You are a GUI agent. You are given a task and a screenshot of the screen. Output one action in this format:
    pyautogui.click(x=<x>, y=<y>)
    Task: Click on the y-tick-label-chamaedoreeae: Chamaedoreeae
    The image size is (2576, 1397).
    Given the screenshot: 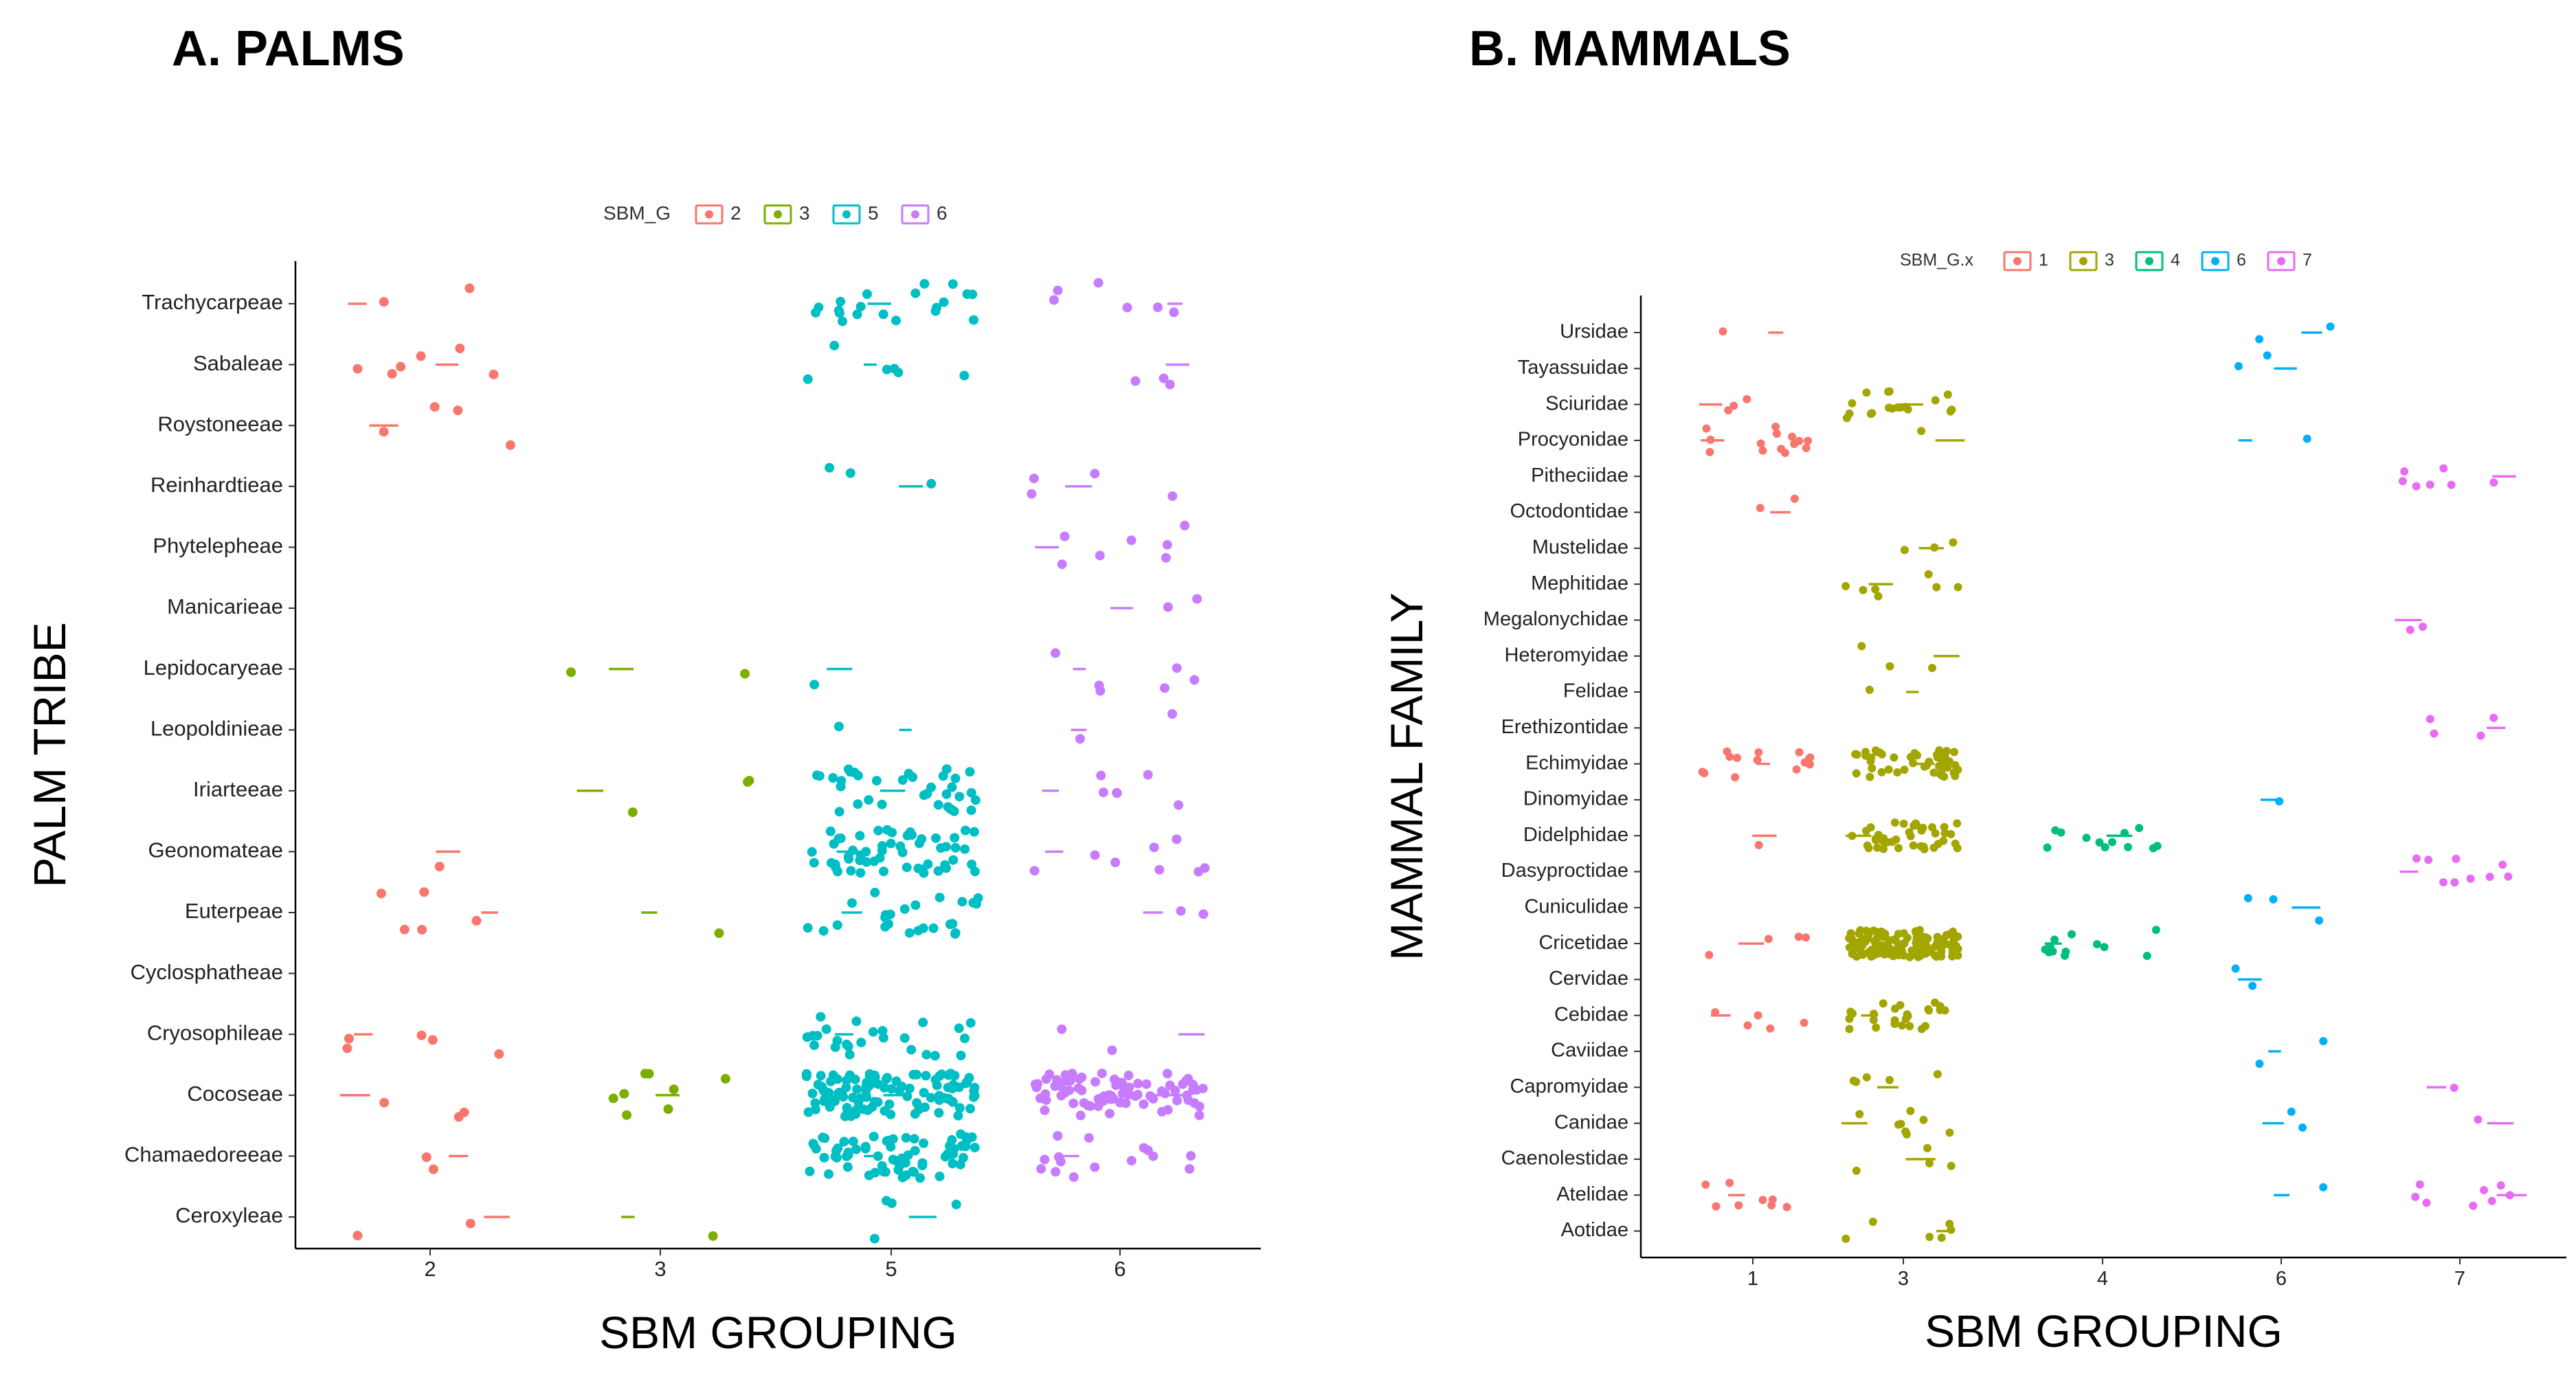 What is the action you would take?
    pyautogui.click(x=203, y=1155)
    